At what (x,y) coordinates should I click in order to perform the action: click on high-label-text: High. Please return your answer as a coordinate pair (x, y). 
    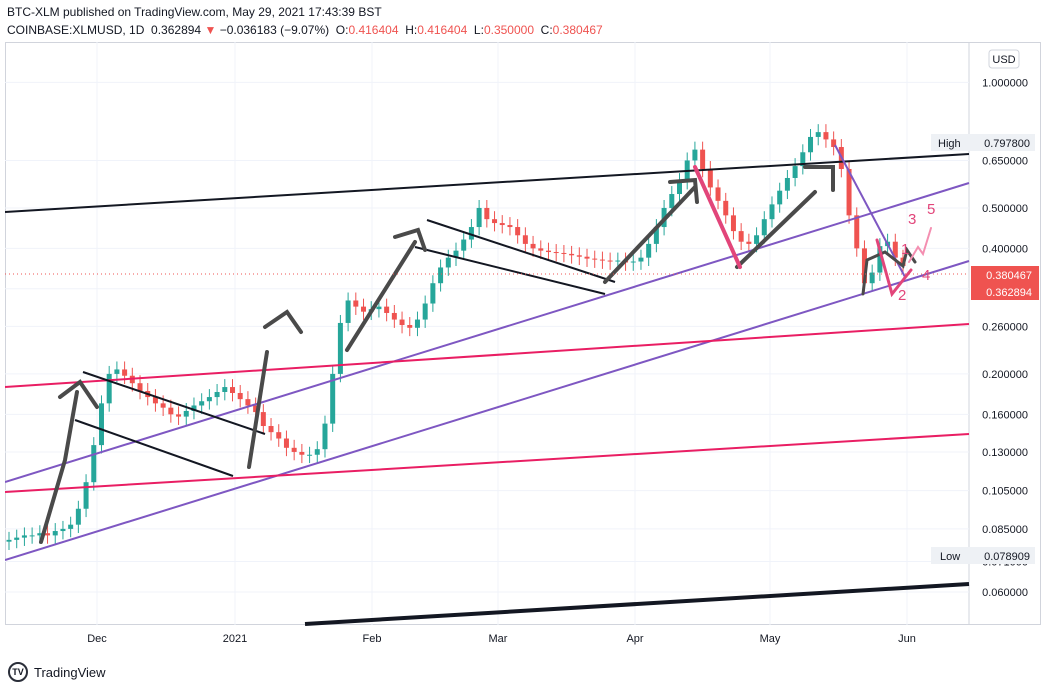
    Looking at the image, I should click on (949, 144).